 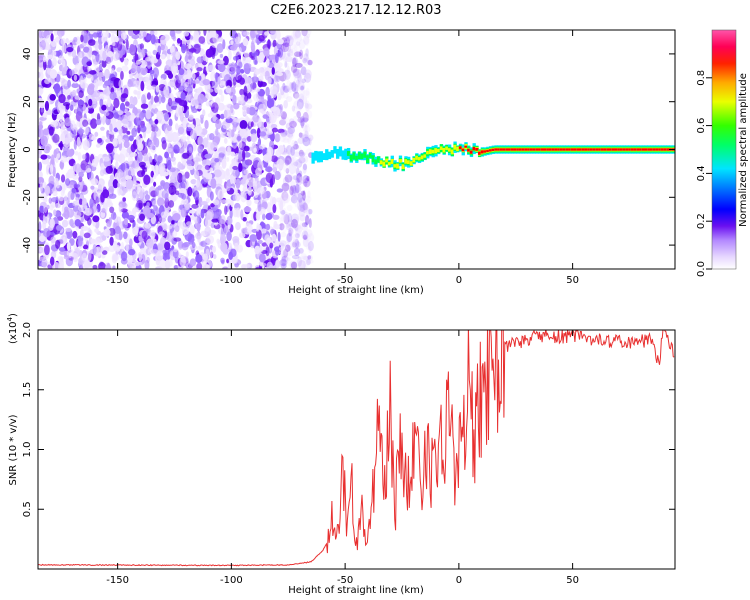 I want to click on snr-ytick-label: 2.0, so click(x=27, y=330).